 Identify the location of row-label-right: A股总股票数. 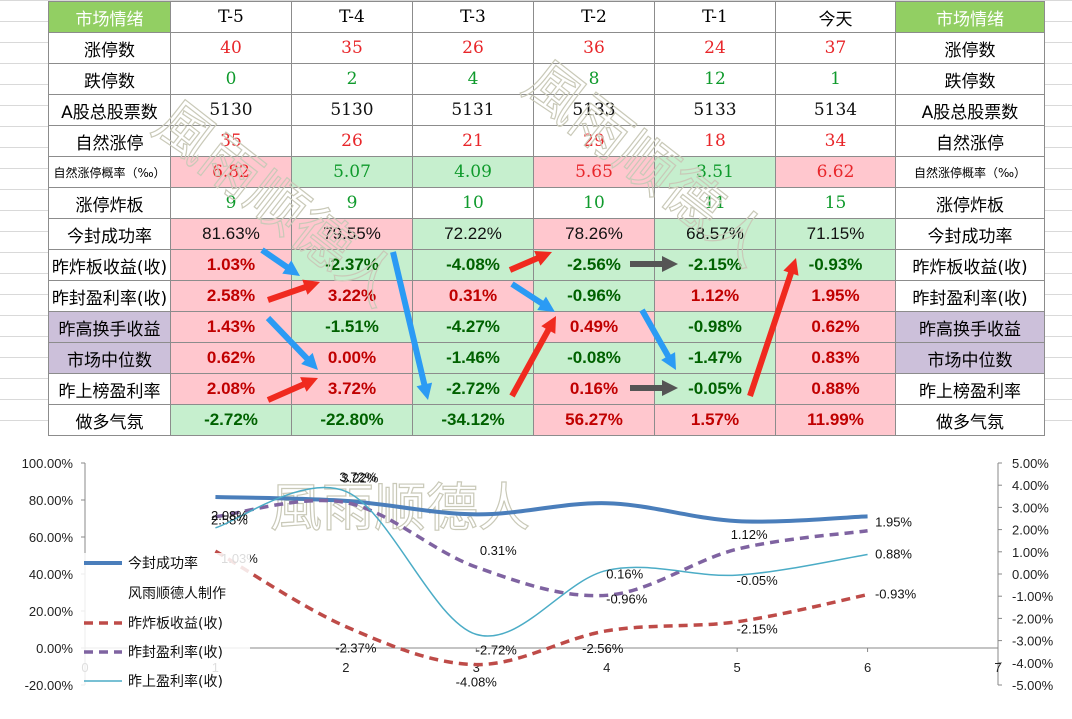
(970, 110).